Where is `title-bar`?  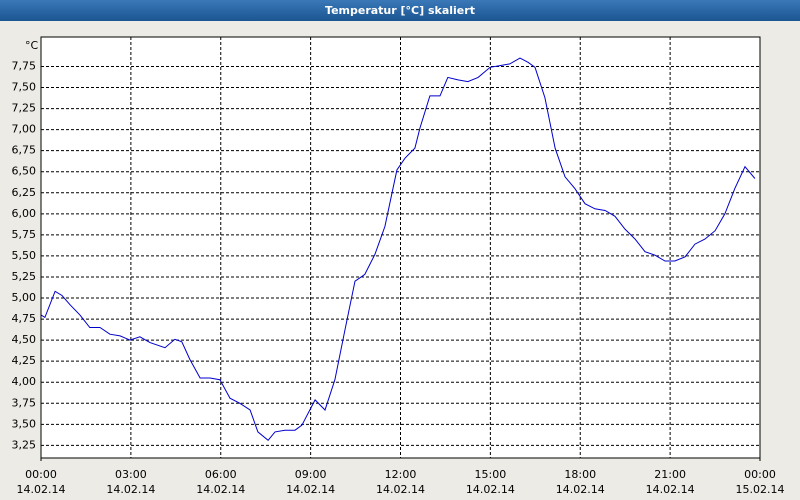 title-bar is located at coordinates (400, 10).